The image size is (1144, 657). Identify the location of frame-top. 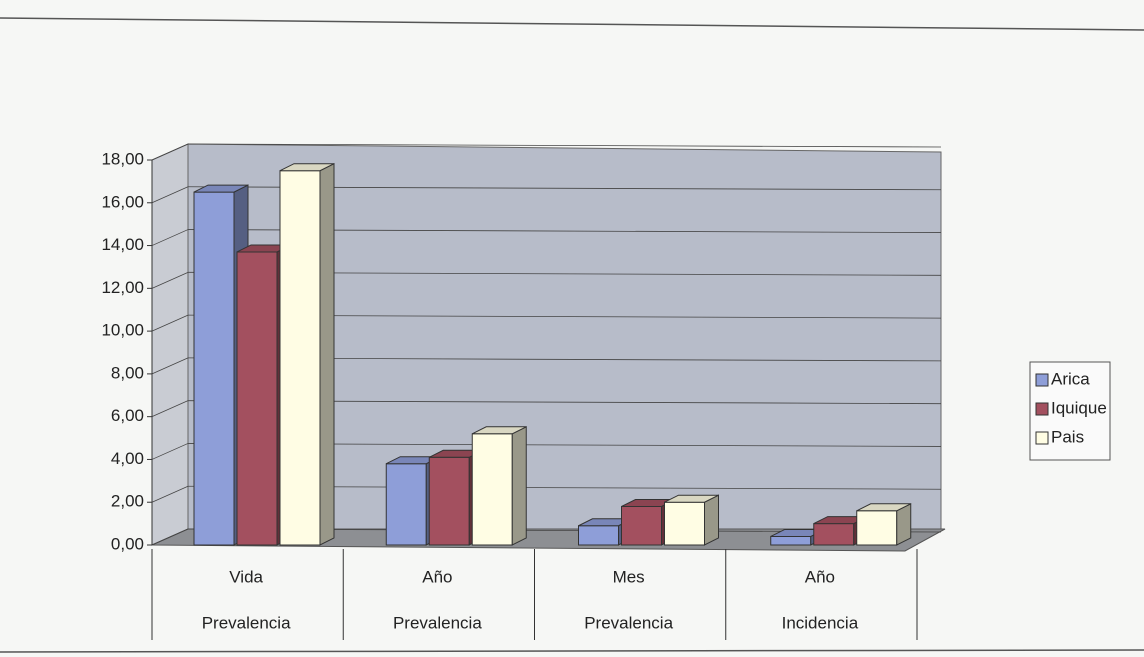
(572, 24).